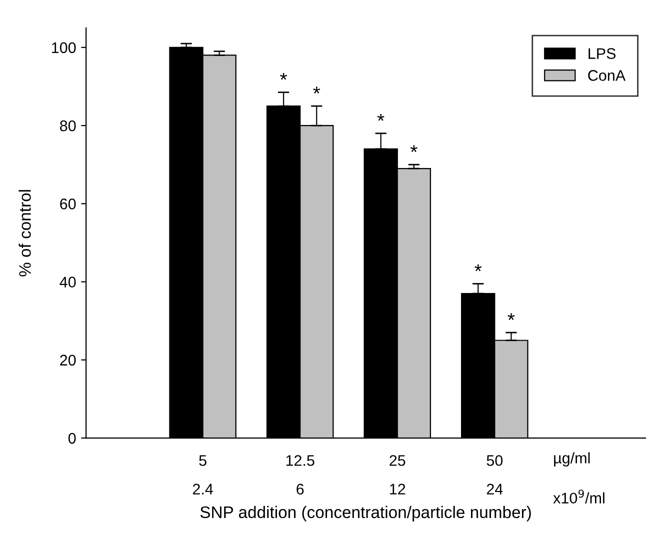 This screenshot has height=558, width=662. I want to click on x-tick-label: 5 2.4, so click(202, 474).